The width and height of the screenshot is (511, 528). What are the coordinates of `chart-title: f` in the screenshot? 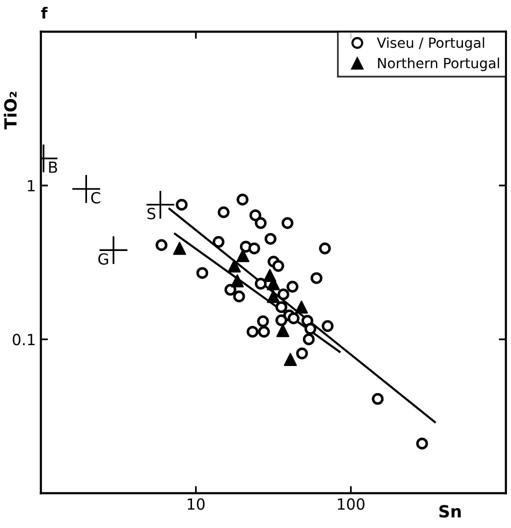 It's located at (44, 12).